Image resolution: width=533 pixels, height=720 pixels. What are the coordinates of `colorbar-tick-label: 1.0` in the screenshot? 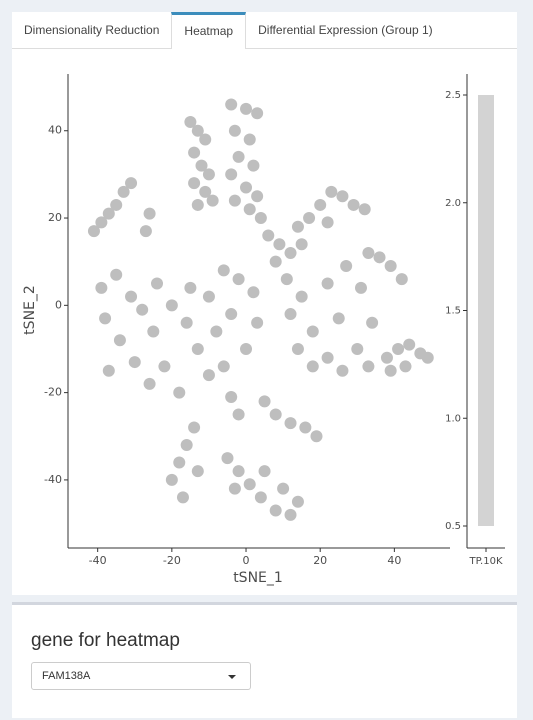 It's located at (453, 418).